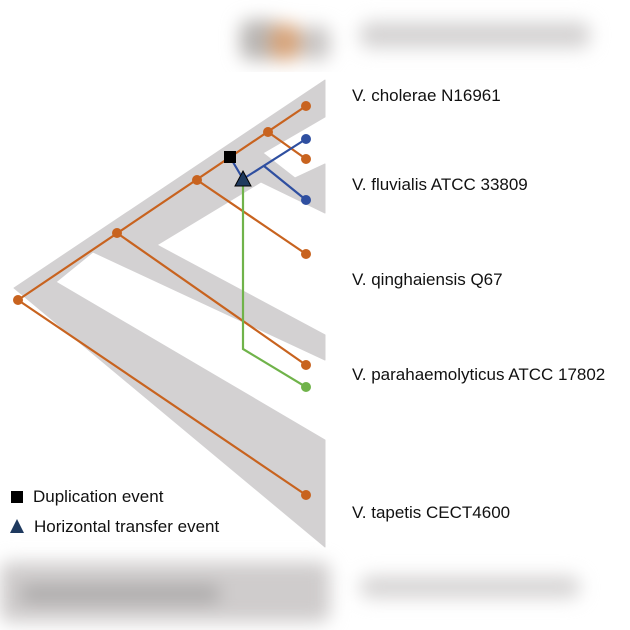  Describe the element at coordinates (440, 184) in the screenshot. I see `species-label: V. fluvialis ATCC 33809` at that location.